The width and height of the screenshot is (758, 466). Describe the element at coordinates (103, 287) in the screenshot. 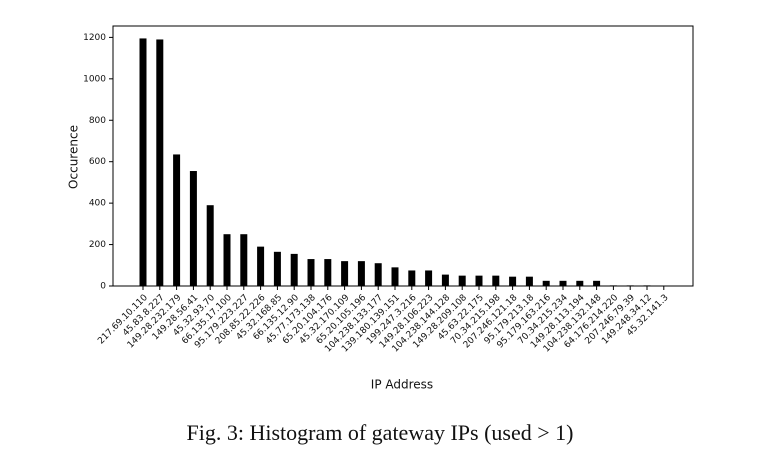

I see `y-tick-label: 0` at that location.